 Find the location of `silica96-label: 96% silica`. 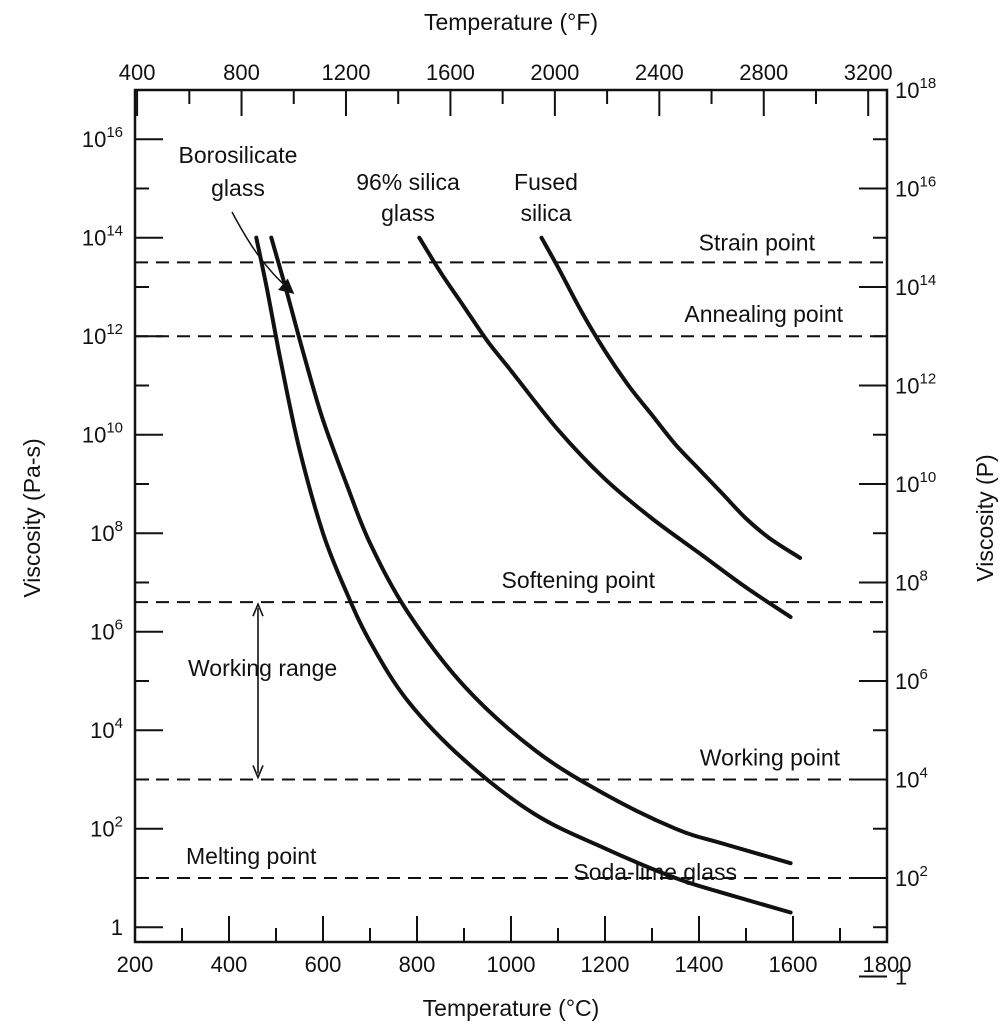

silica96-label: 96% silica is located at coordinates (408, 182).